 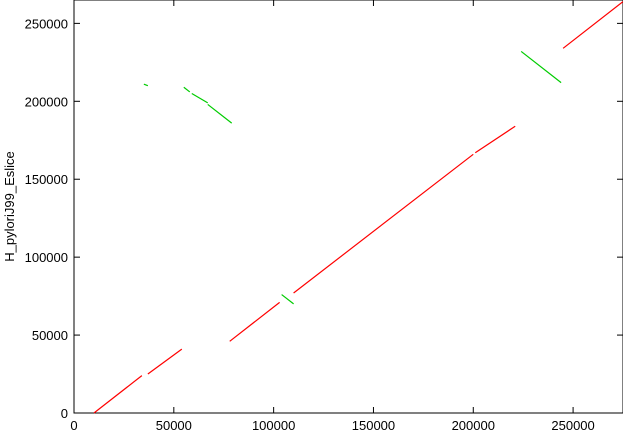 I want to click on x-tick-label: 200000, so click(x=473, y=425).